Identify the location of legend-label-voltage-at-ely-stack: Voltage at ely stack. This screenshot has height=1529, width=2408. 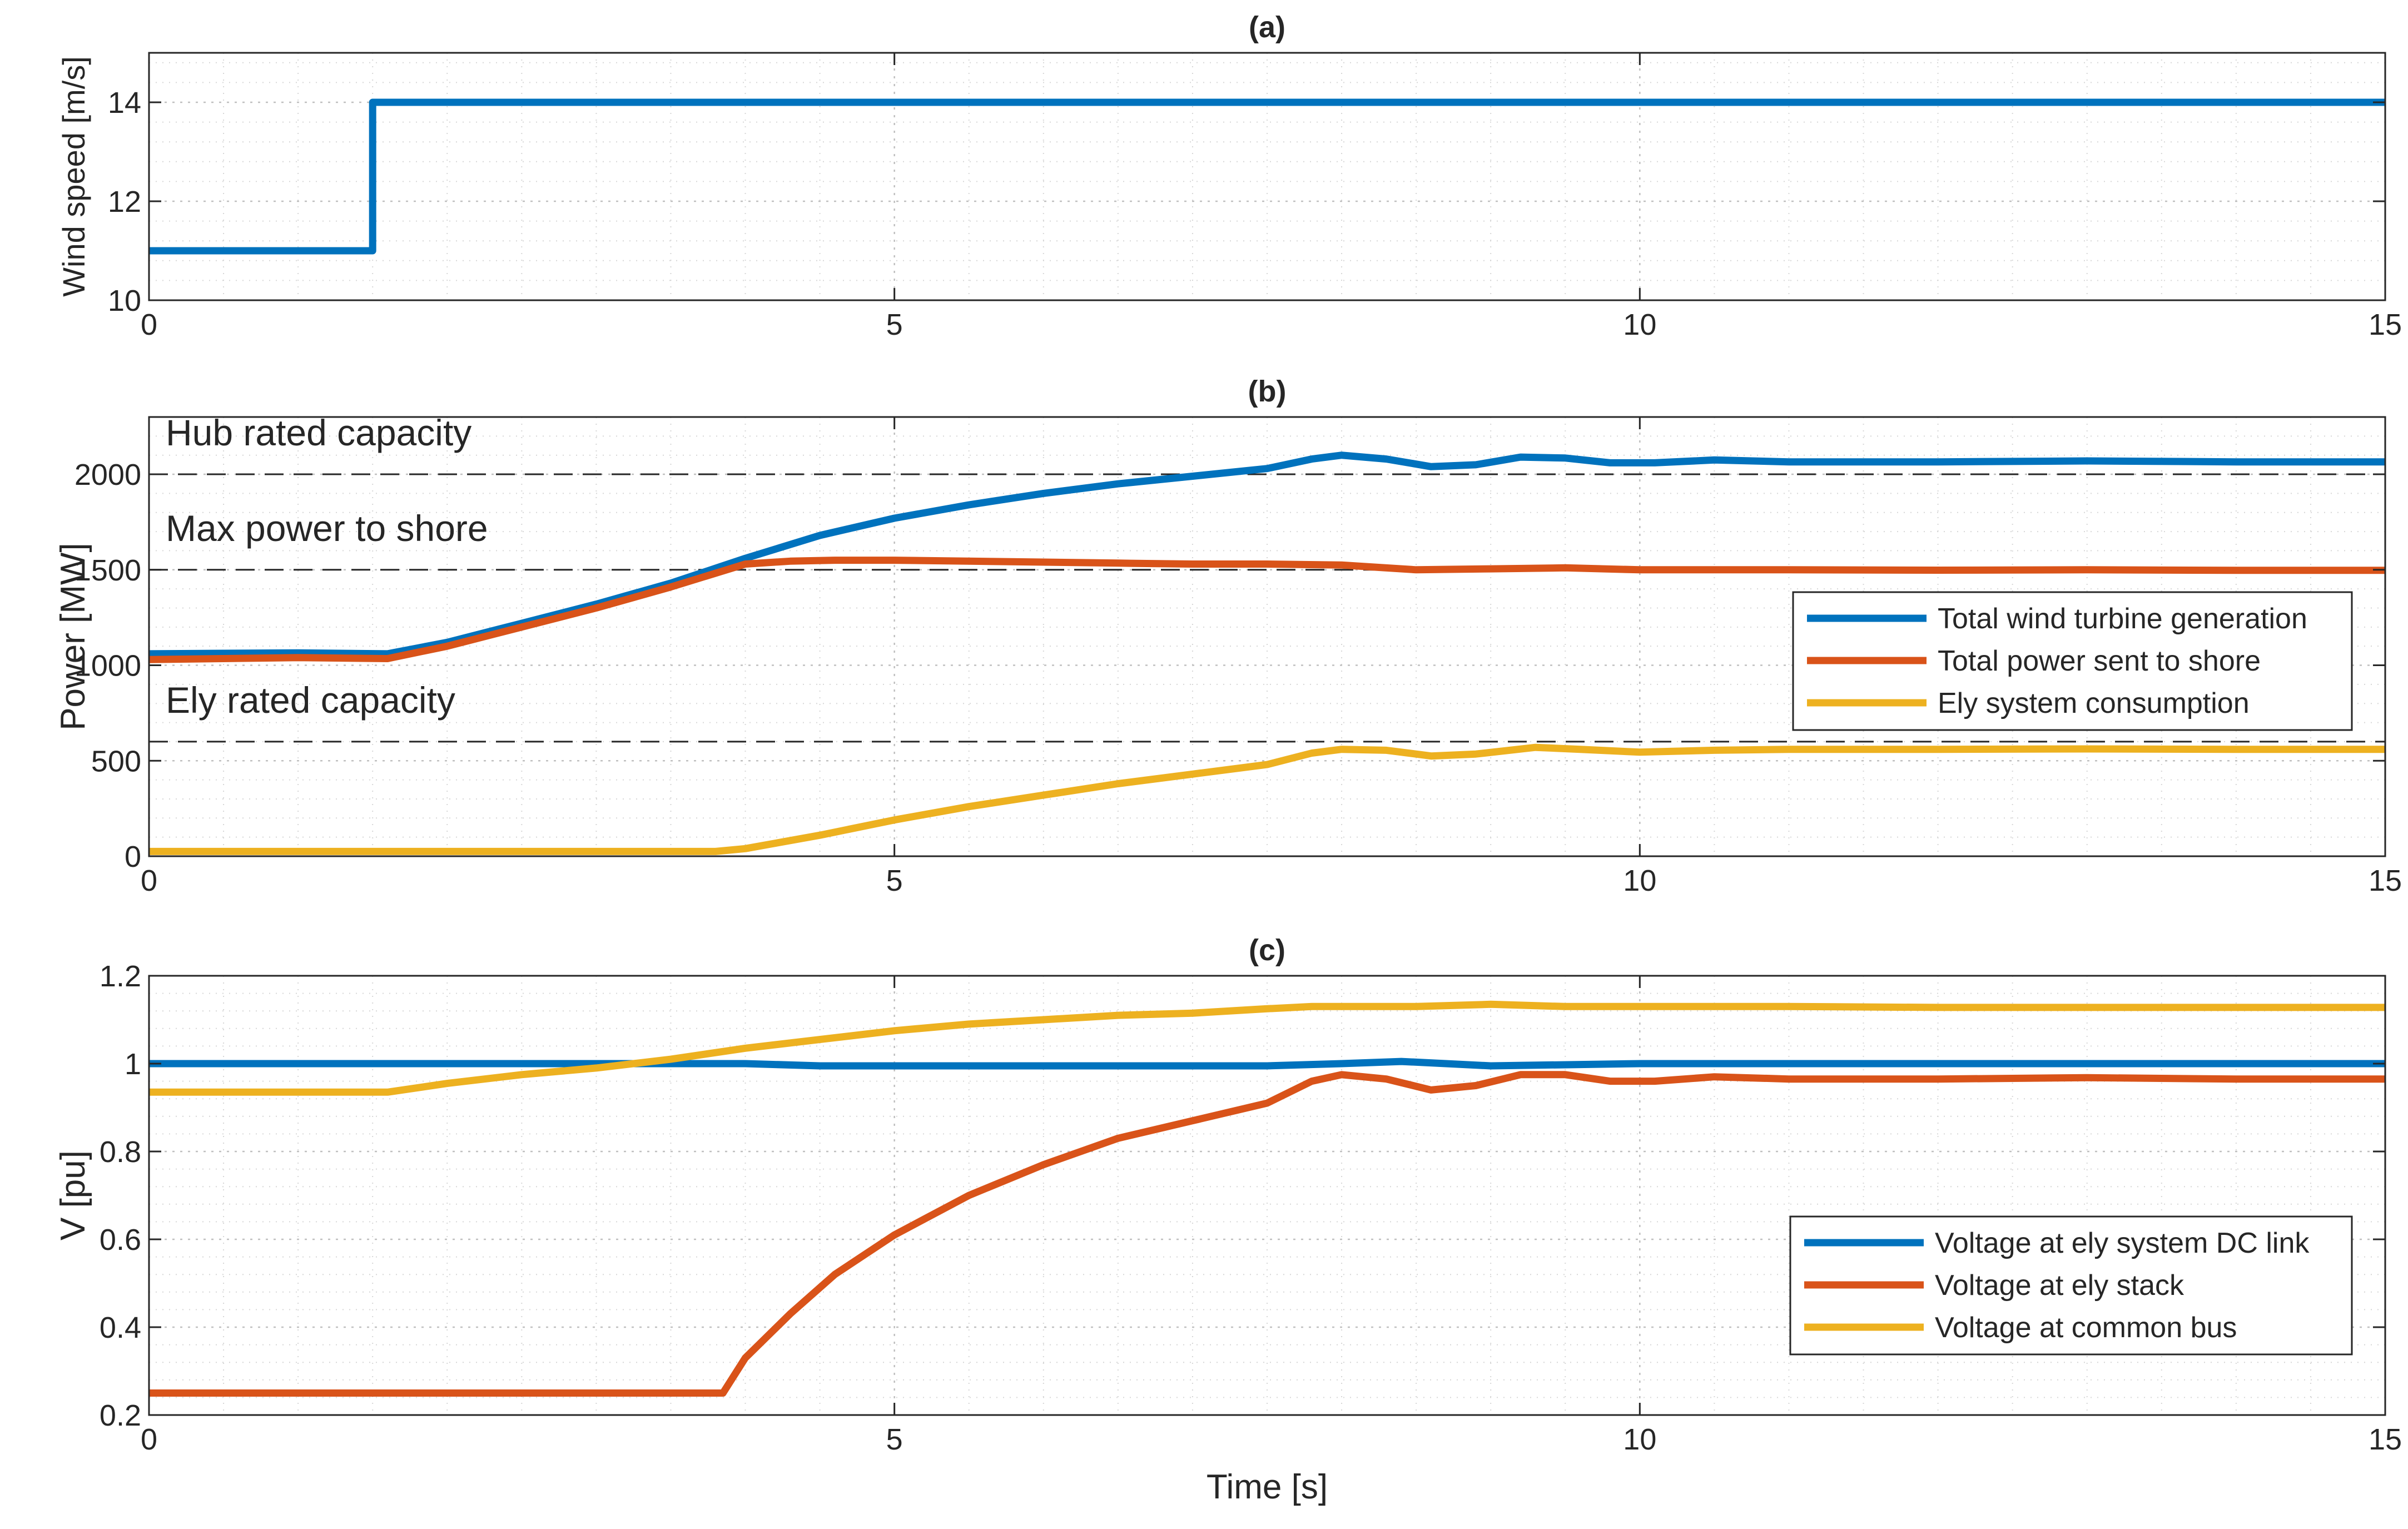
(2059, 1285).